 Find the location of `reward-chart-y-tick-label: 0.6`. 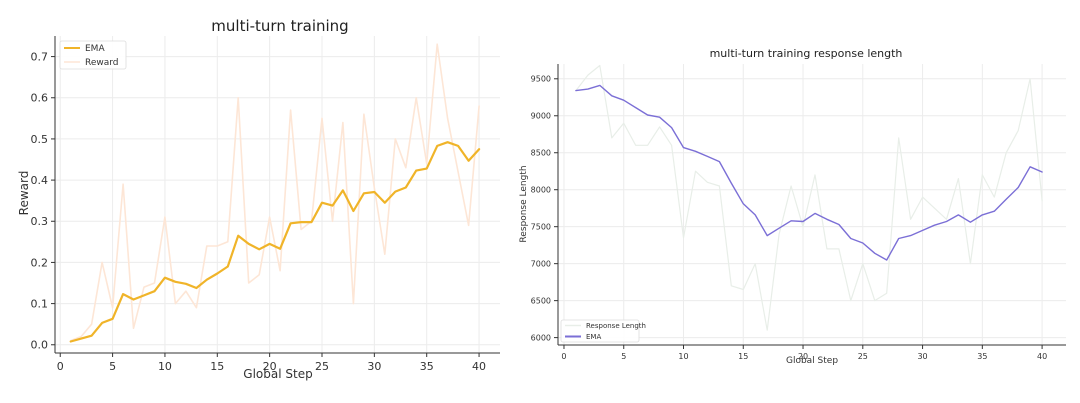

reward-chart-y-tick-label: 0.6 is located at coordinates (40, 98).